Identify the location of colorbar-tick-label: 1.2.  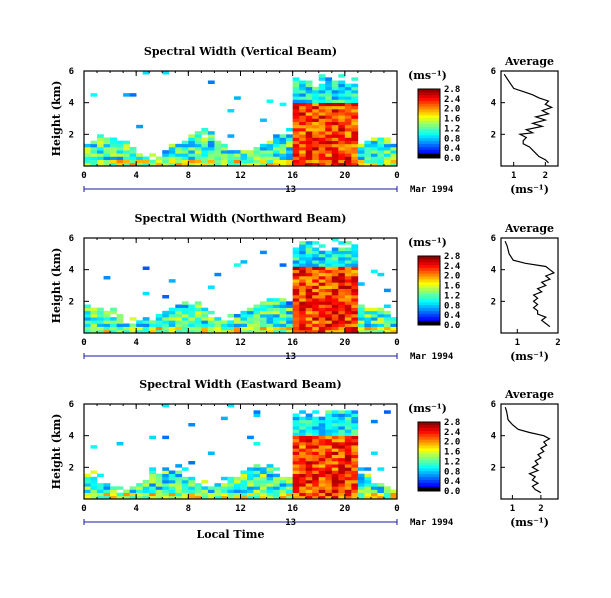
(452, 462).